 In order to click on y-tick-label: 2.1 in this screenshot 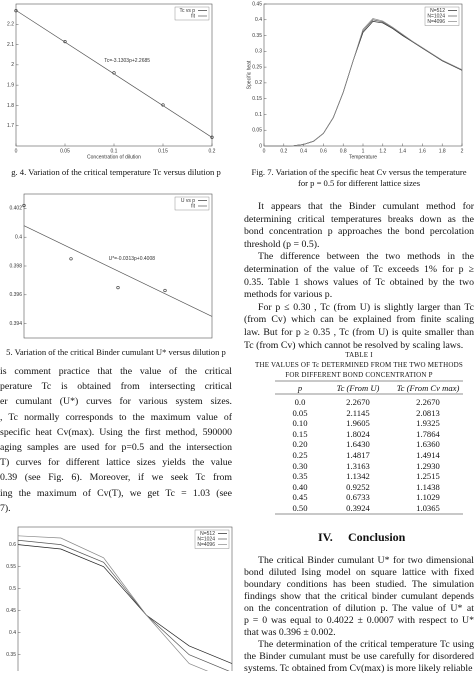, I will do `click(10, 45)`.